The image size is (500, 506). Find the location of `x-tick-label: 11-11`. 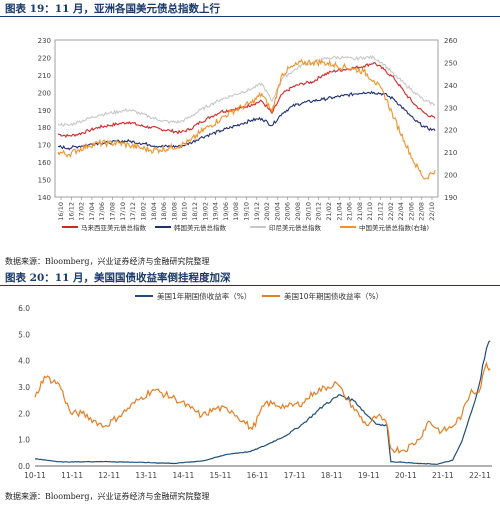

x-tick-label: 11-11 is located at coordinates (72, 475).